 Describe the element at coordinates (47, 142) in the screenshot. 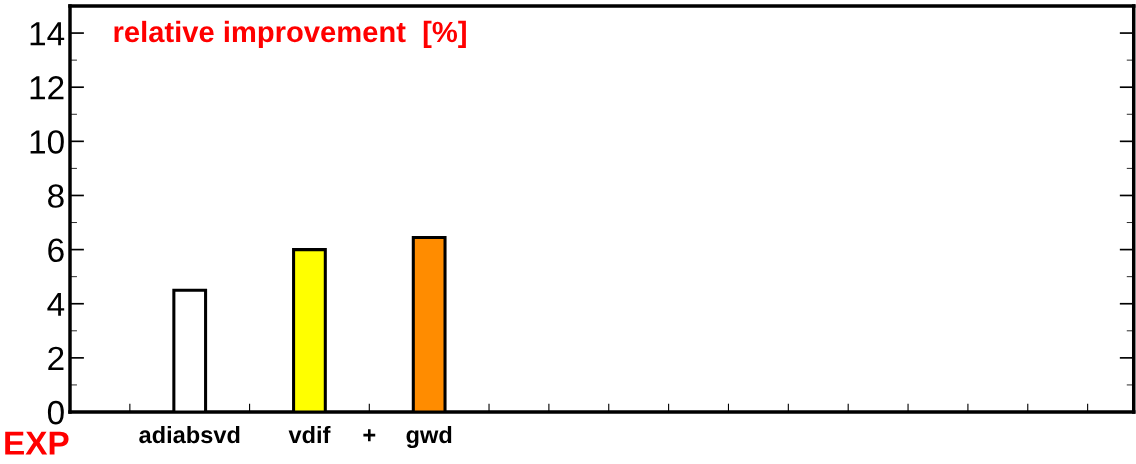

I see `y-tick-label: 10` at that location.